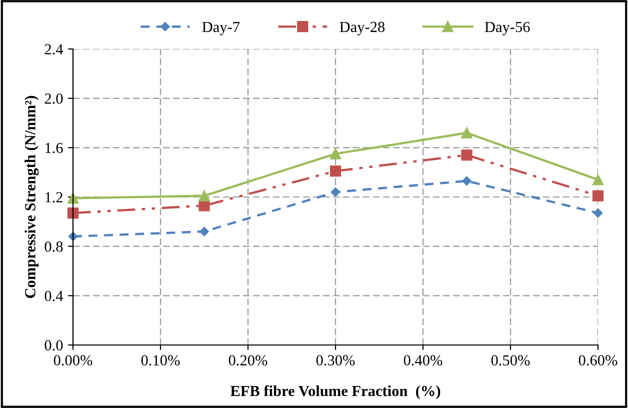  What do you see at coordinates (53, 246) in the screenshot?
I see `y-tick-label: 0.8` at bounding box center [53, 246].